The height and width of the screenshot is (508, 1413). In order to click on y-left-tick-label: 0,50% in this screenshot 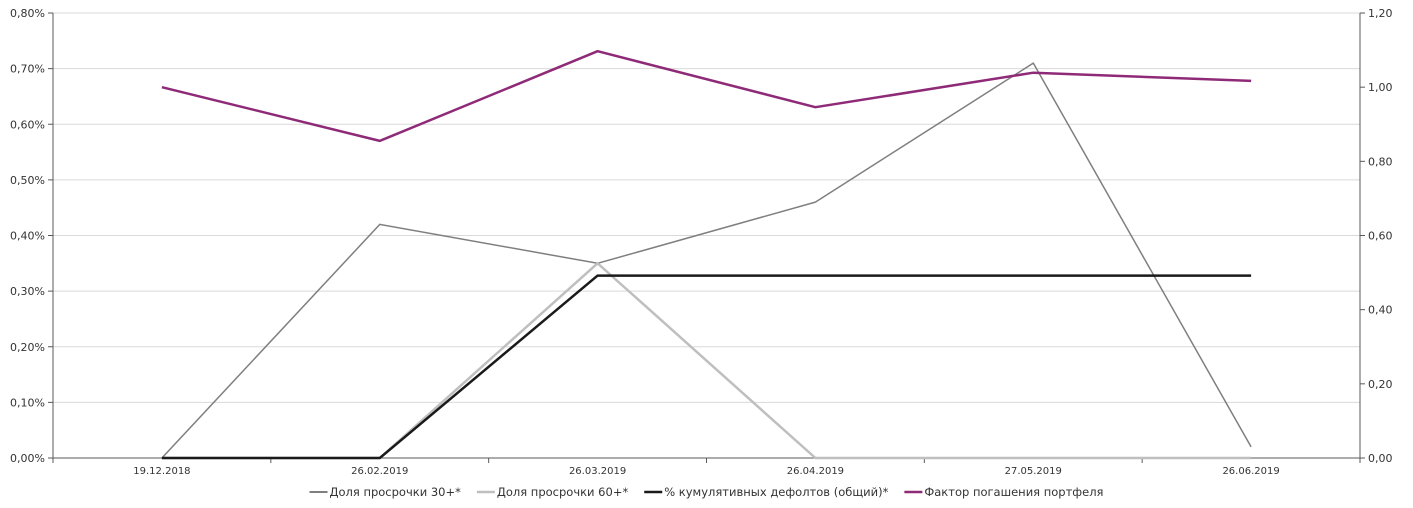, I will do `click(27, 180)`.